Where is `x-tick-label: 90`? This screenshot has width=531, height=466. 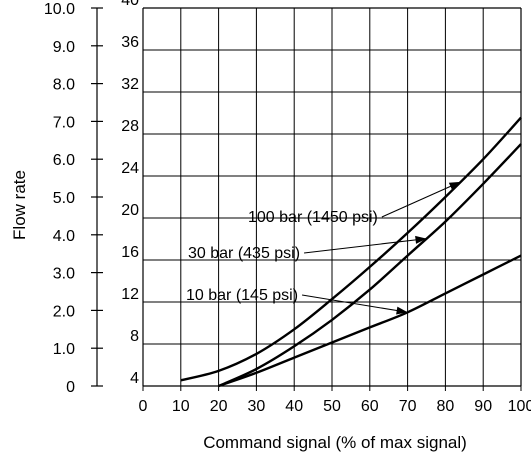
x-tick-label: 90 is located at coordinates (483, 406).